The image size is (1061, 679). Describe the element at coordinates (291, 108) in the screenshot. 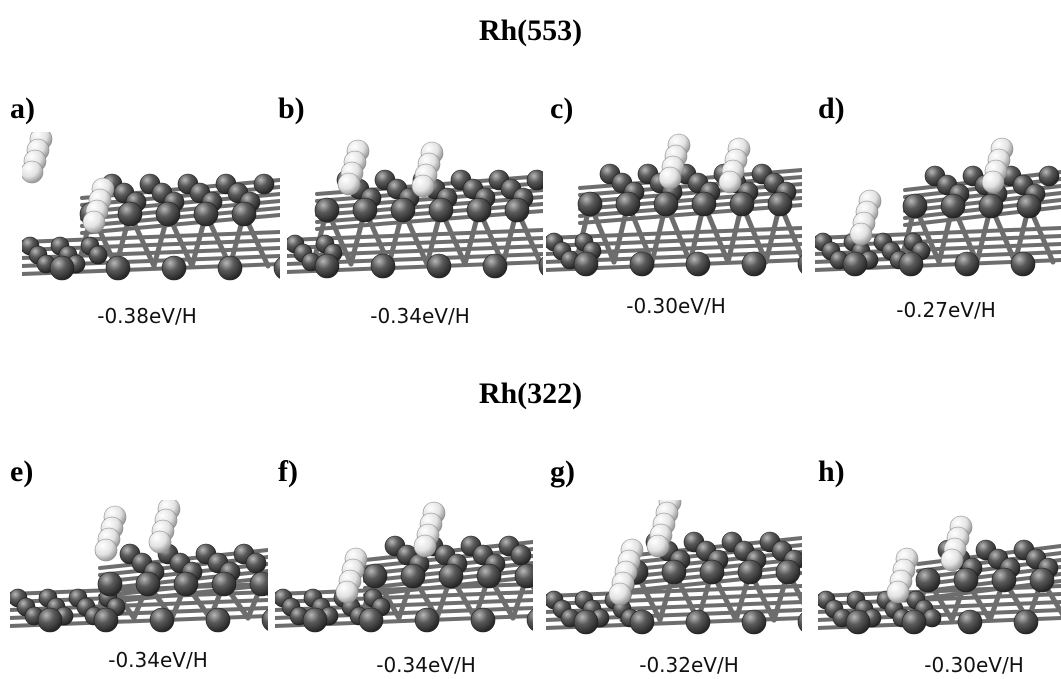

I see `panel-label-b: b)` at that location.